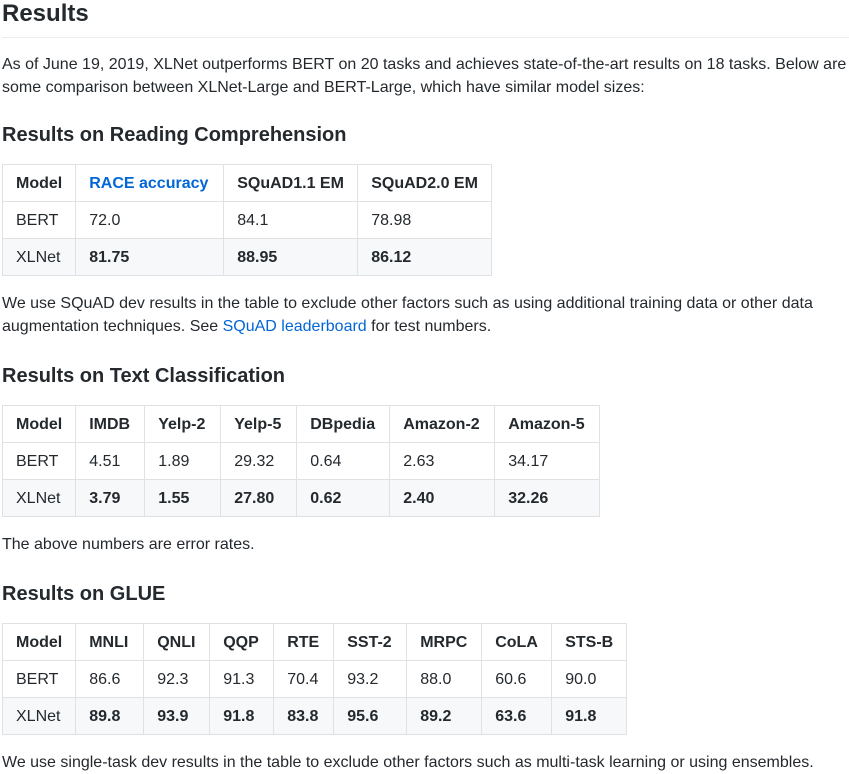  I want to click on squad-leaderboard-link: SQuAD leaderboard, so click(294, 326).